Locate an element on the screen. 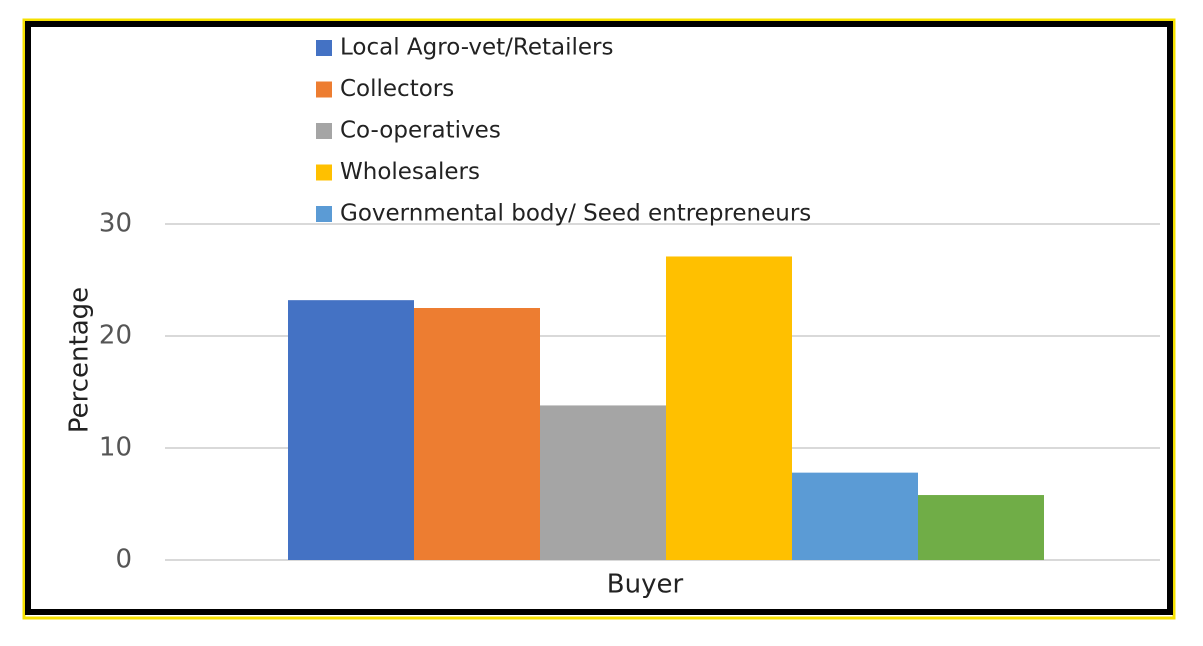 The width and height of the screenshot is (1203, 646). legend-label: Local Agro-vet/Retailers is located at coordinates (477, 48).